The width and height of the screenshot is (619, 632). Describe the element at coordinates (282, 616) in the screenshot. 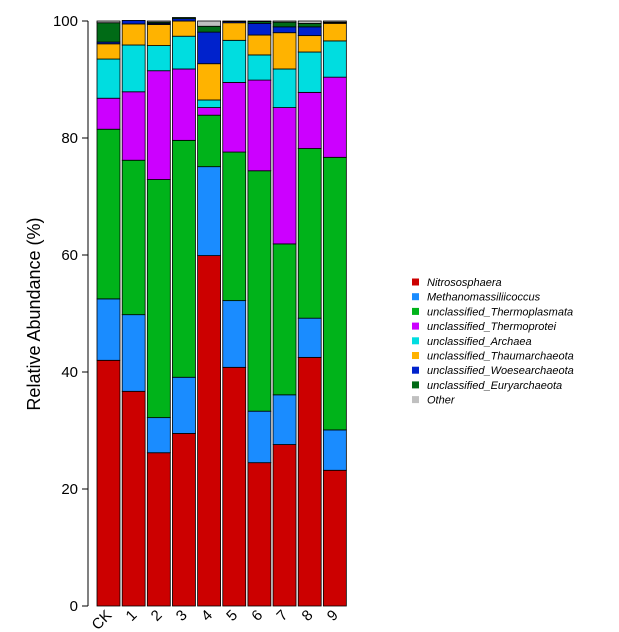

I see `x-tick-label-7: 7` at that location.